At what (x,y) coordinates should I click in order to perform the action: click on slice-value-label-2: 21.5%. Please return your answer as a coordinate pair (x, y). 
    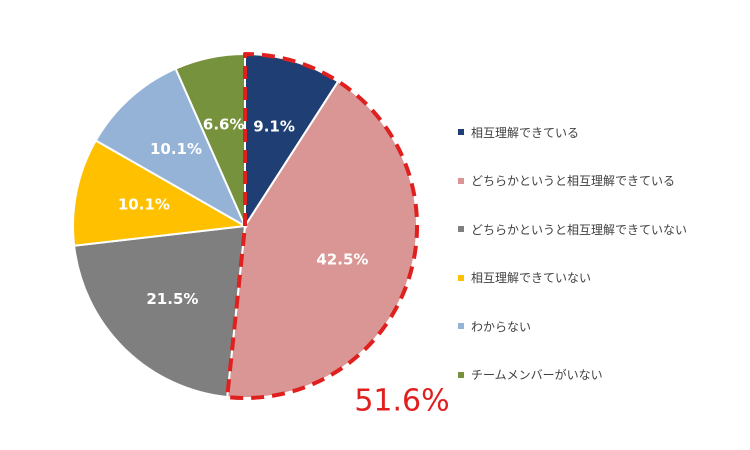
    Looking at the image, I should click on (172, 299).